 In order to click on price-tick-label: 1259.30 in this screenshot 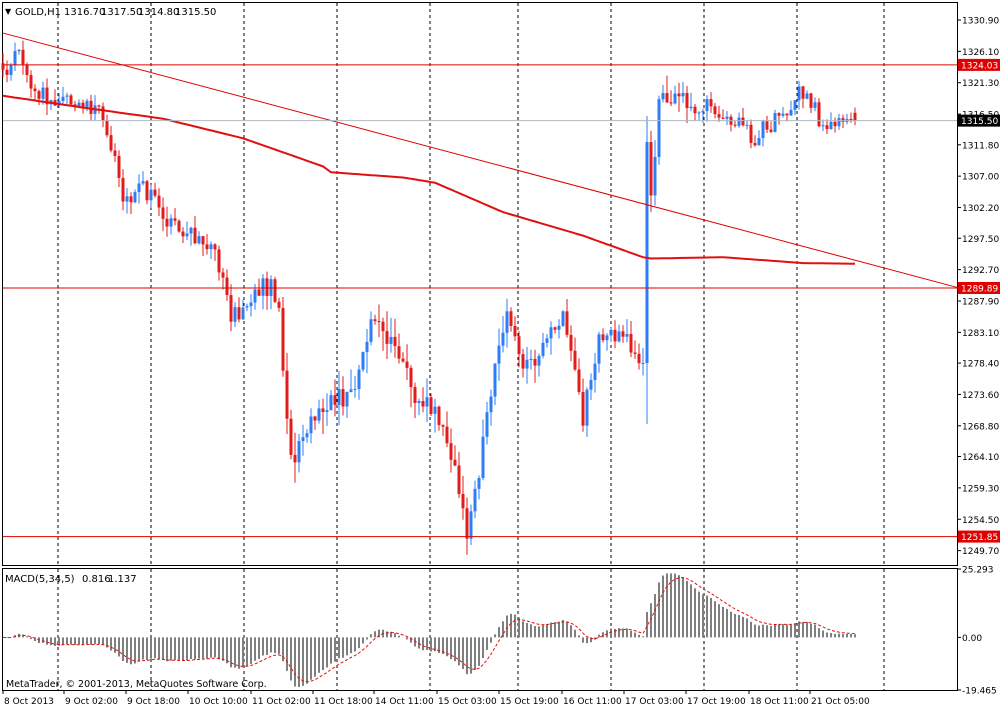, I will do `click(980, 489)`.